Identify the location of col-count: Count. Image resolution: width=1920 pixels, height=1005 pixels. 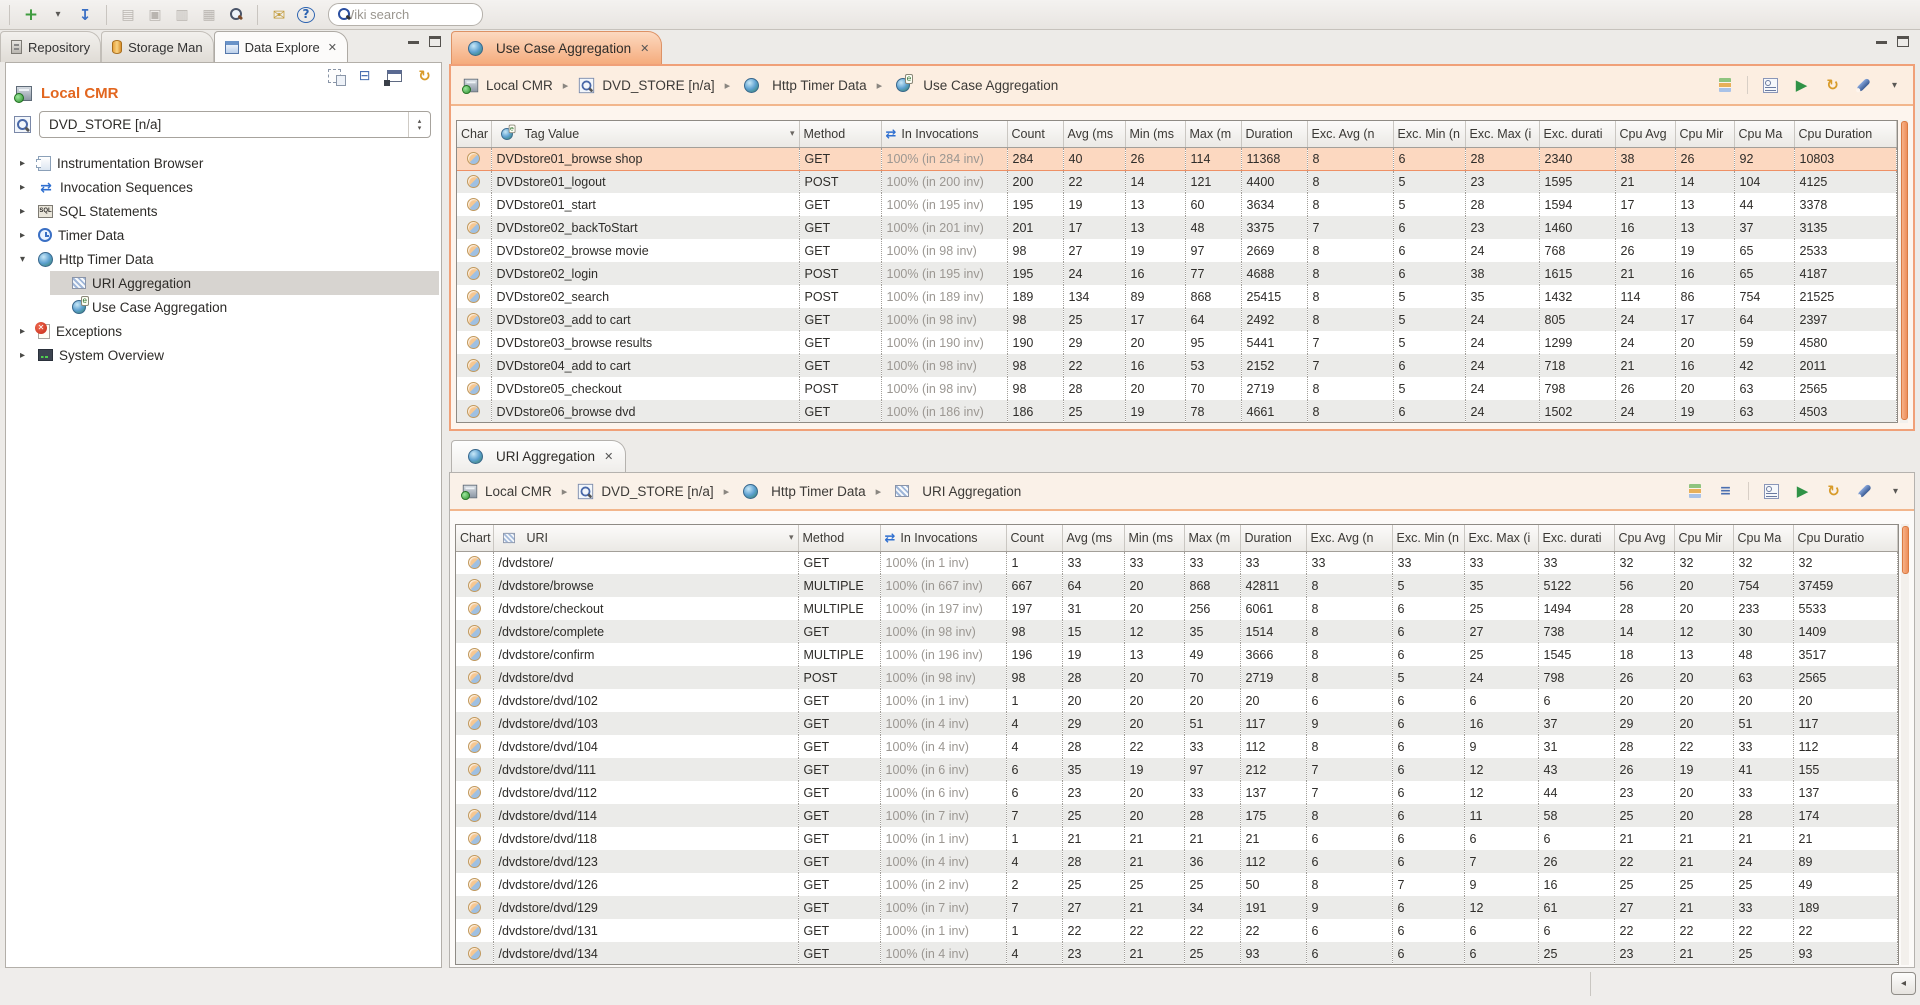
(1035, 134).